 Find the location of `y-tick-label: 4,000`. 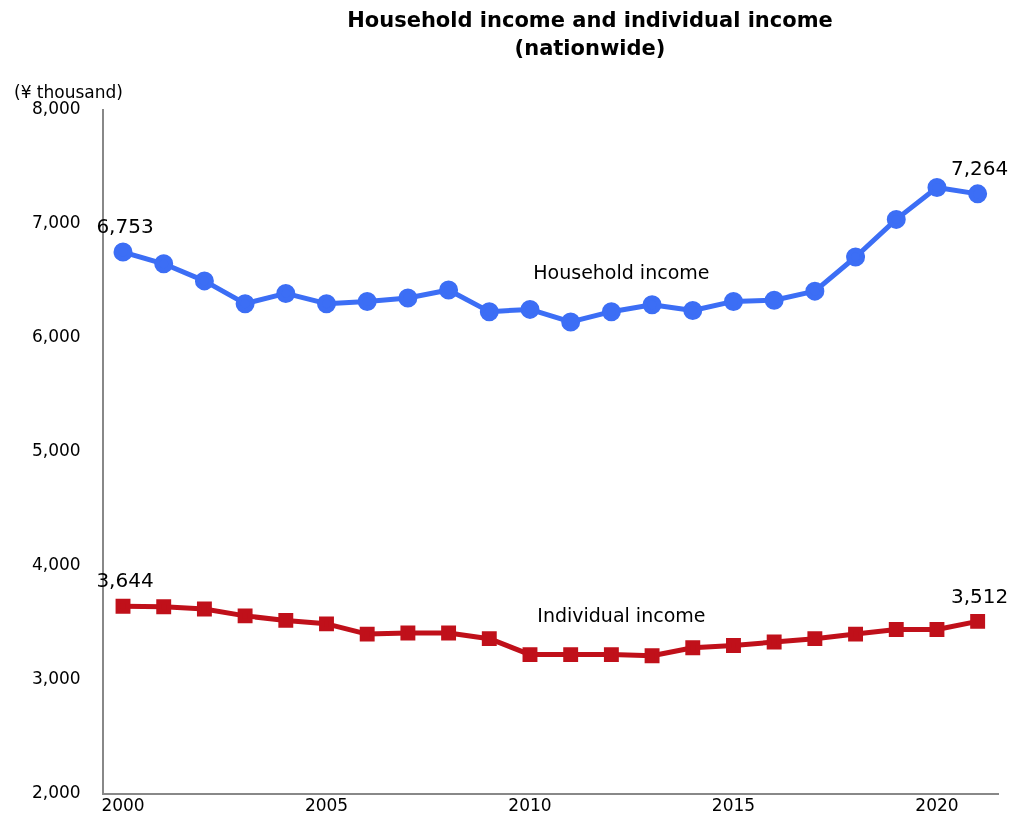

y-tick-label: 4,000 is located at coordinates (56, 564).